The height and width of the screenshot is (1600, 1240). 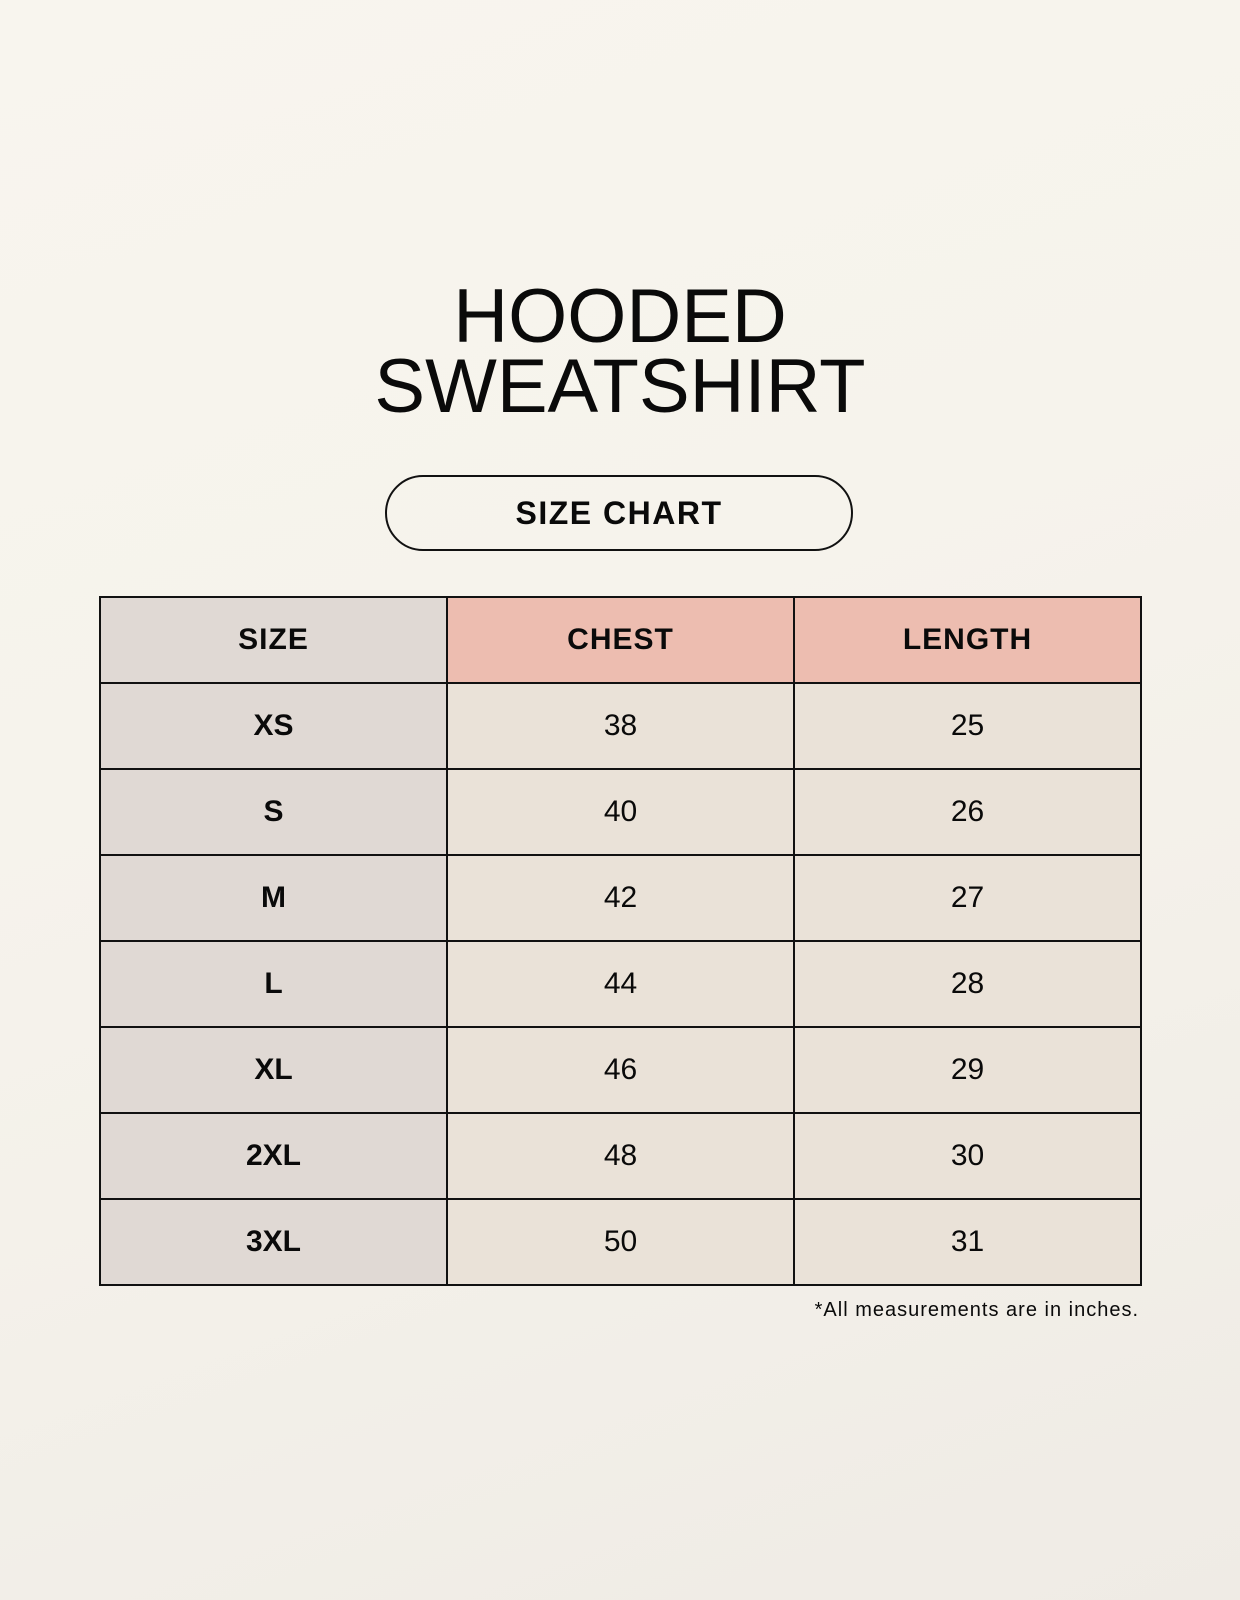 I want to click on cell-size: S, so click(x=273, y=812).